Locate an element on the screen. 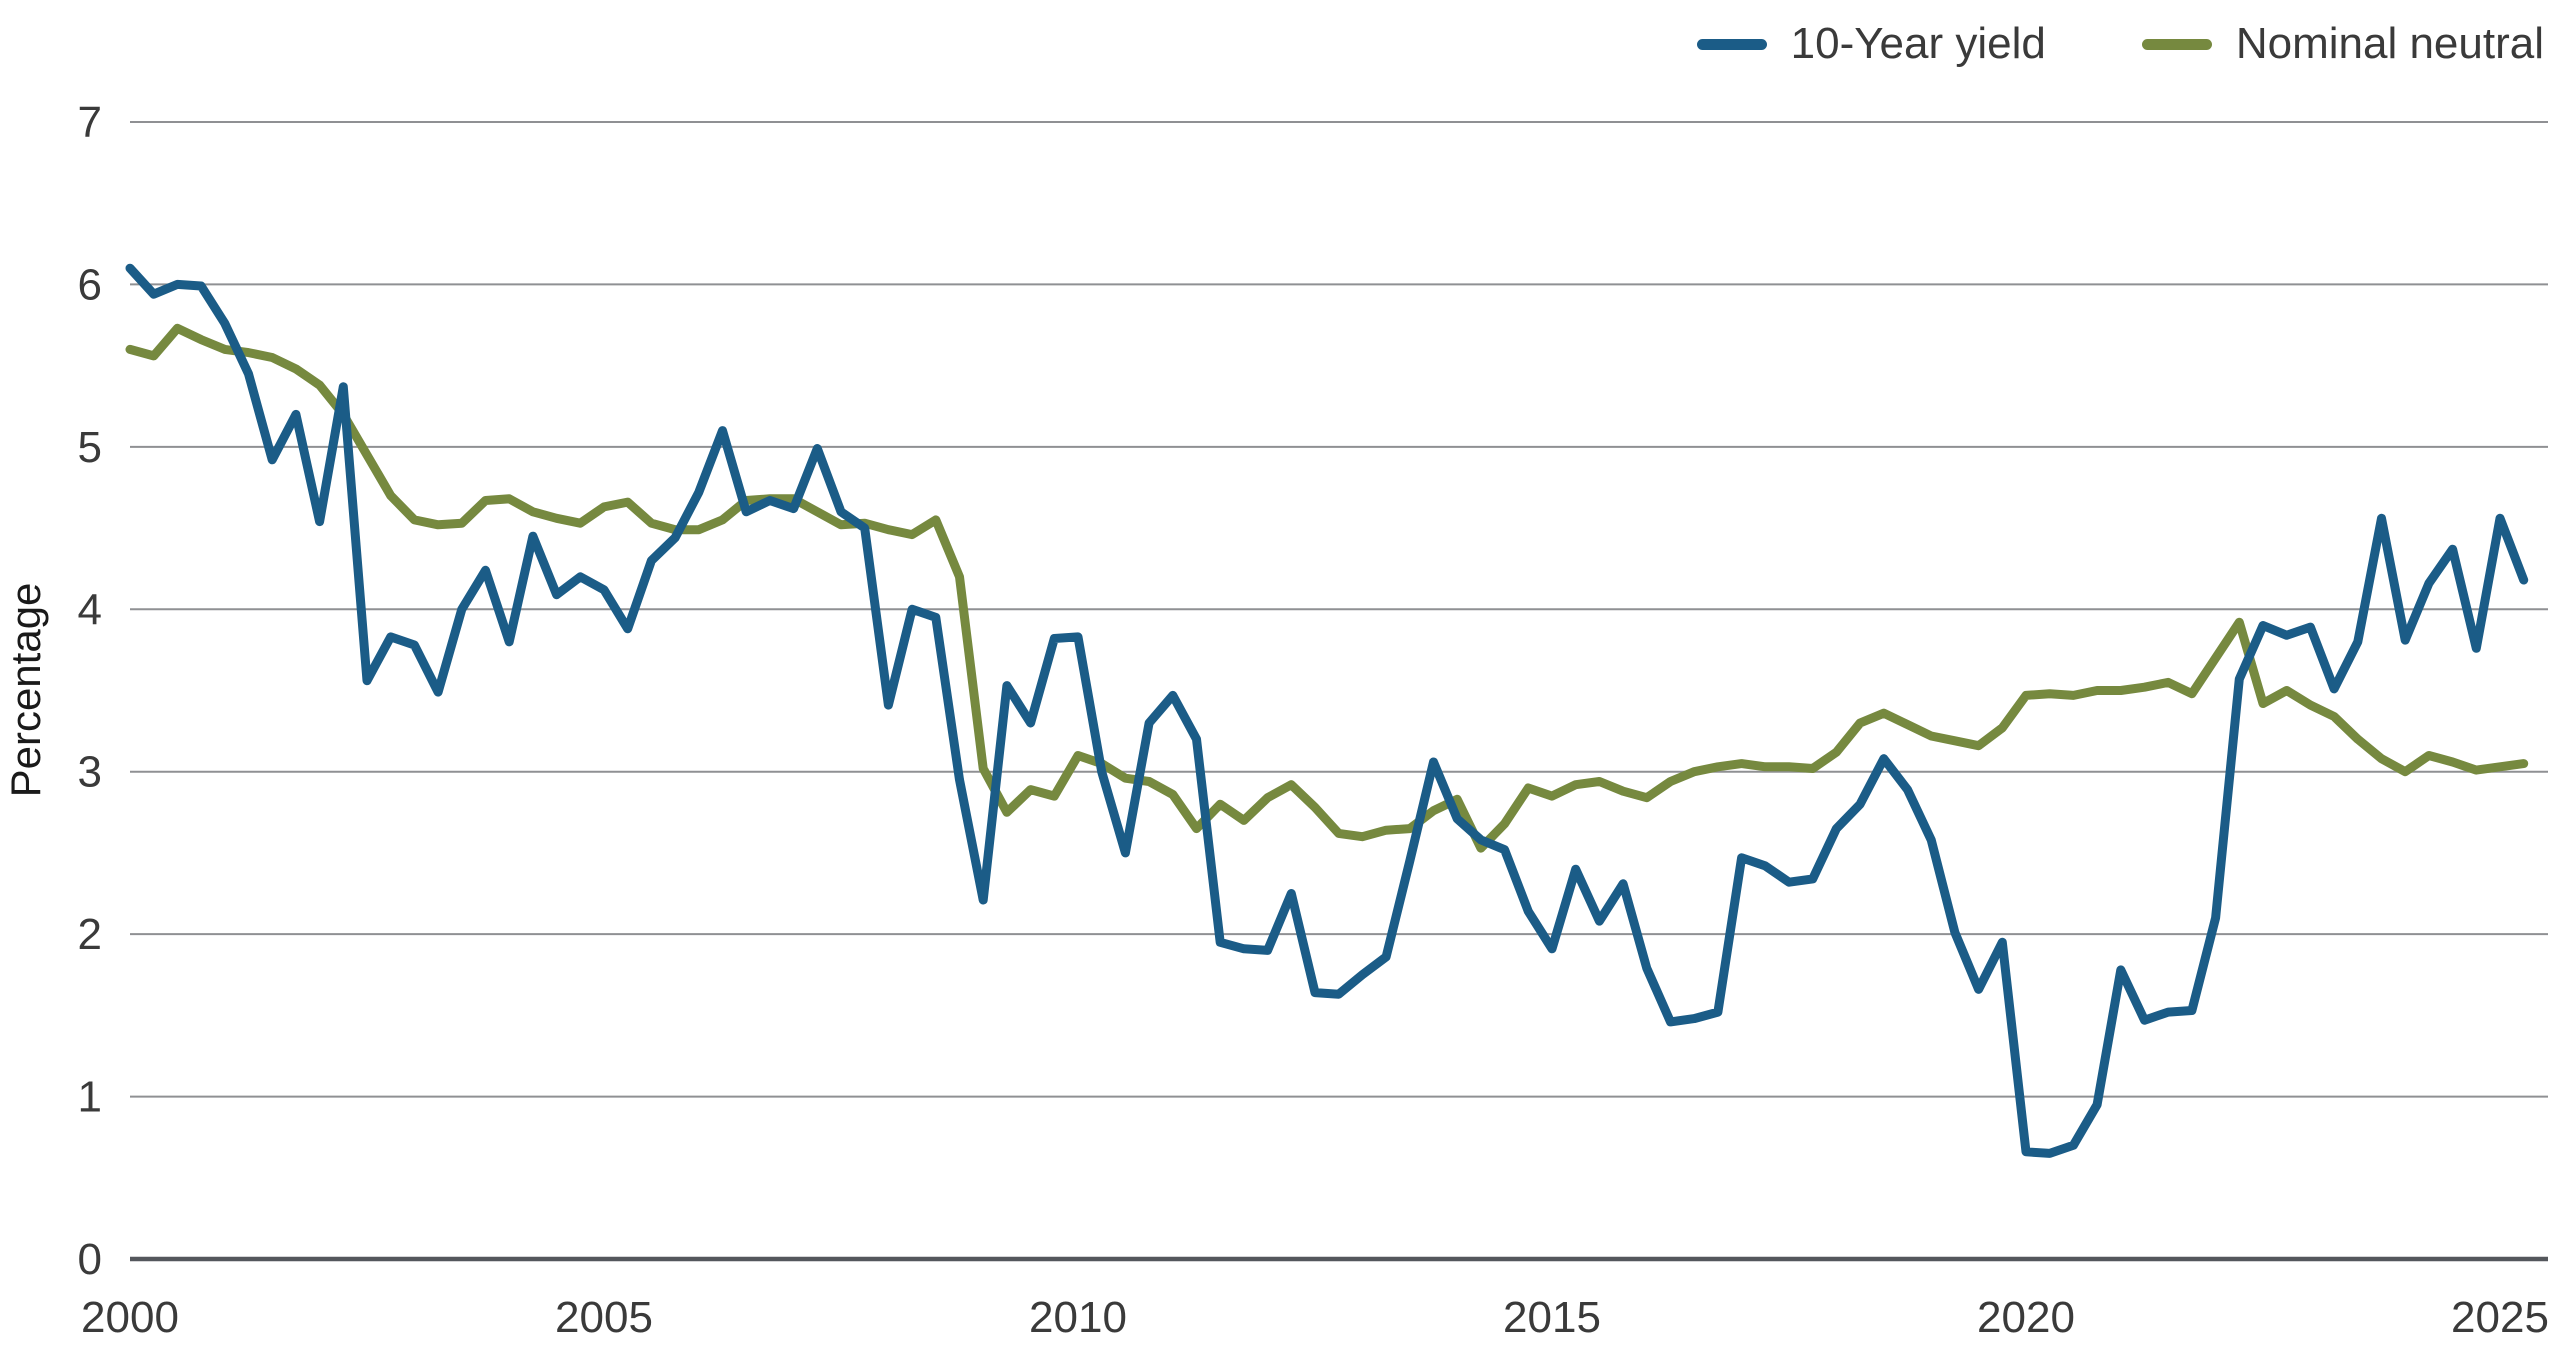 The height and width of the screenshot is (1350, 2560). x-tick-label-2005: 2005 is located at coordinates (604, 1317).